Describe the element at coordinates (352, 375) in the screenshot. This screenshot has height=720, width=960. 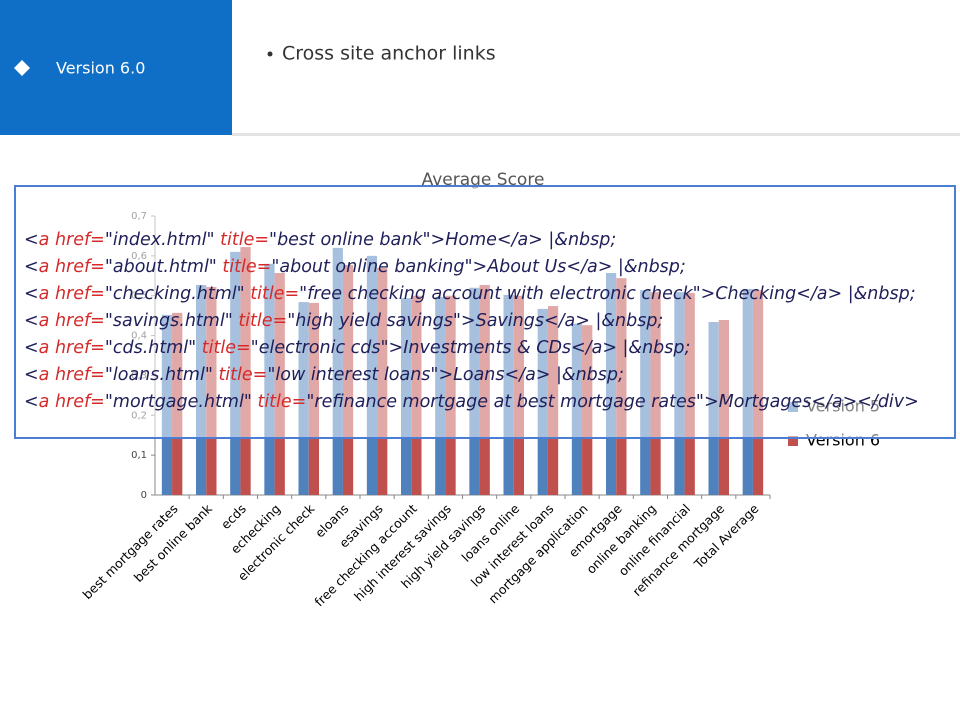
I see `code-token: "low interest loans"` at that location.